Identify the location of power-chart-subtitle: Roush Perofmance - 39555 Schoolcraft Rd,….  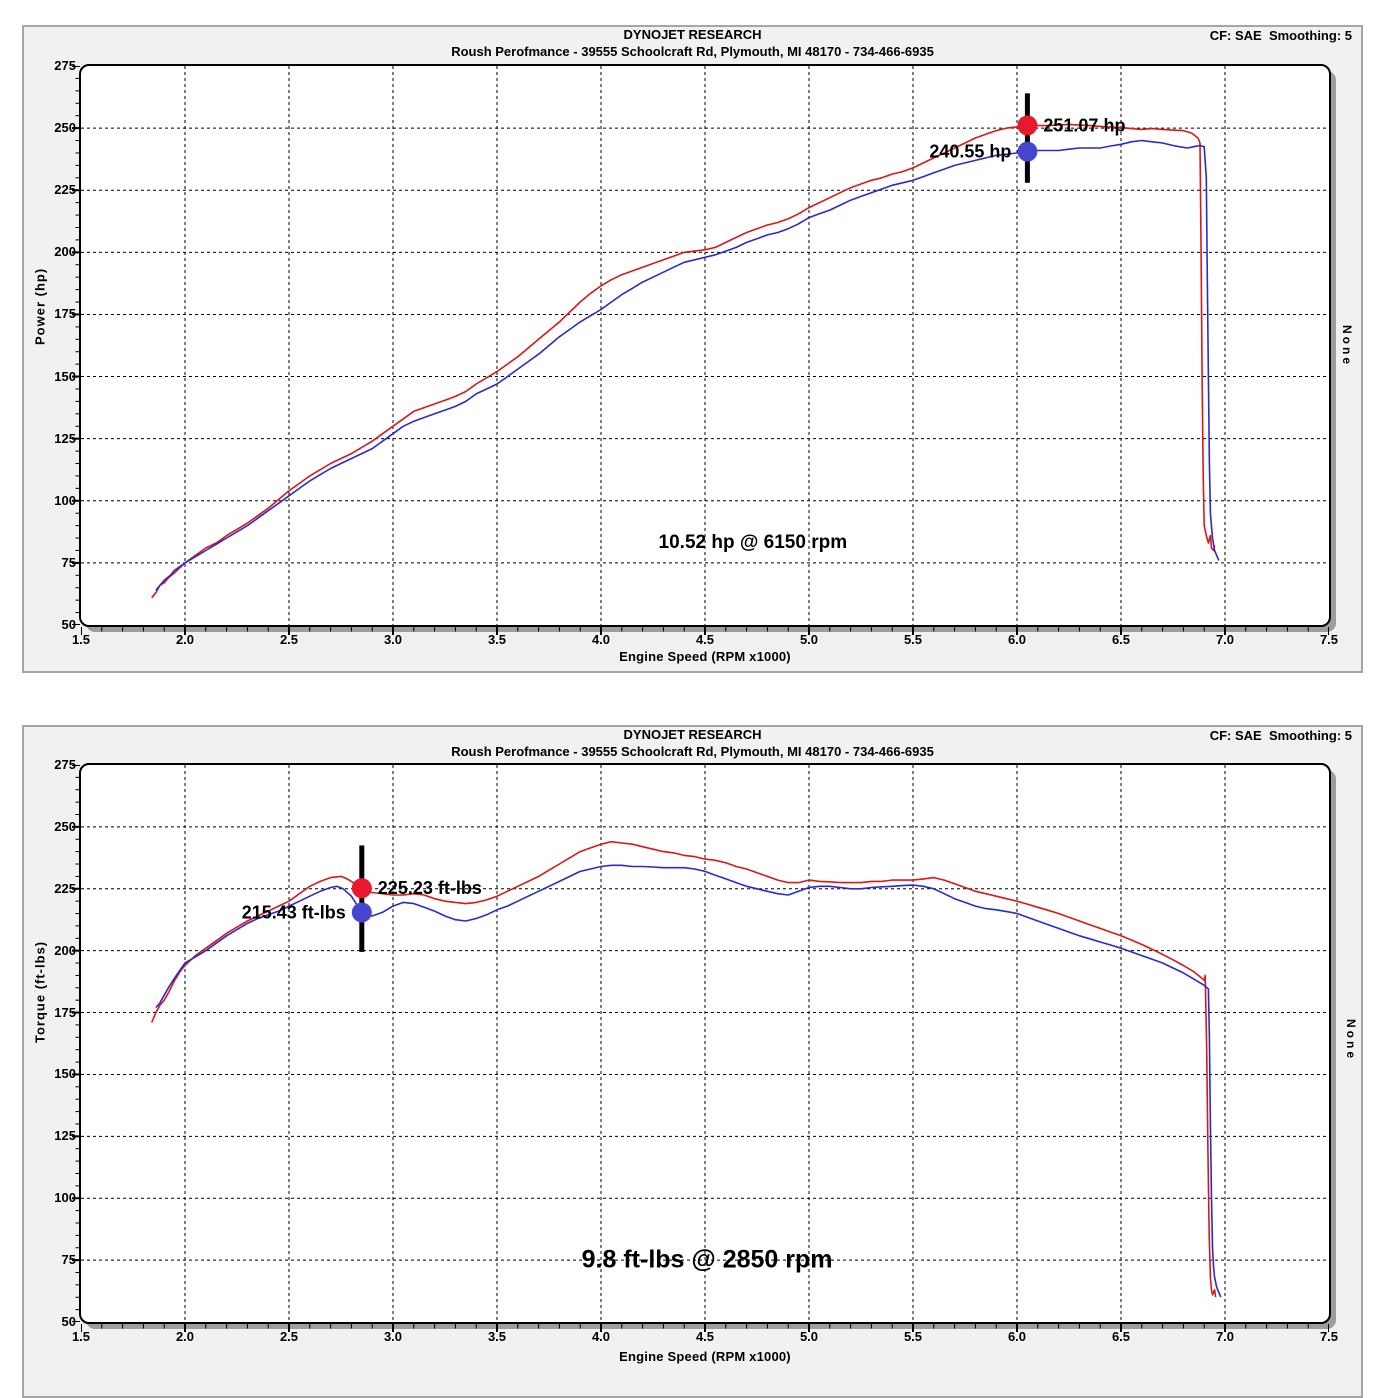
(692, 51).